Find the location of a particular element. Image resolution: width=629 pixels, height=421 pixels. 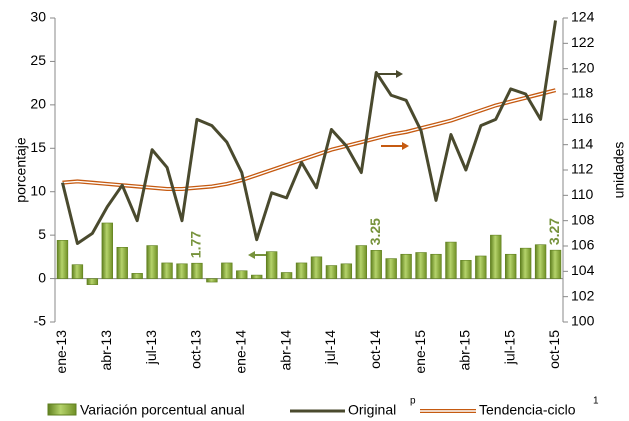

value-label: 1.77 is located at coordinates (196, 244).